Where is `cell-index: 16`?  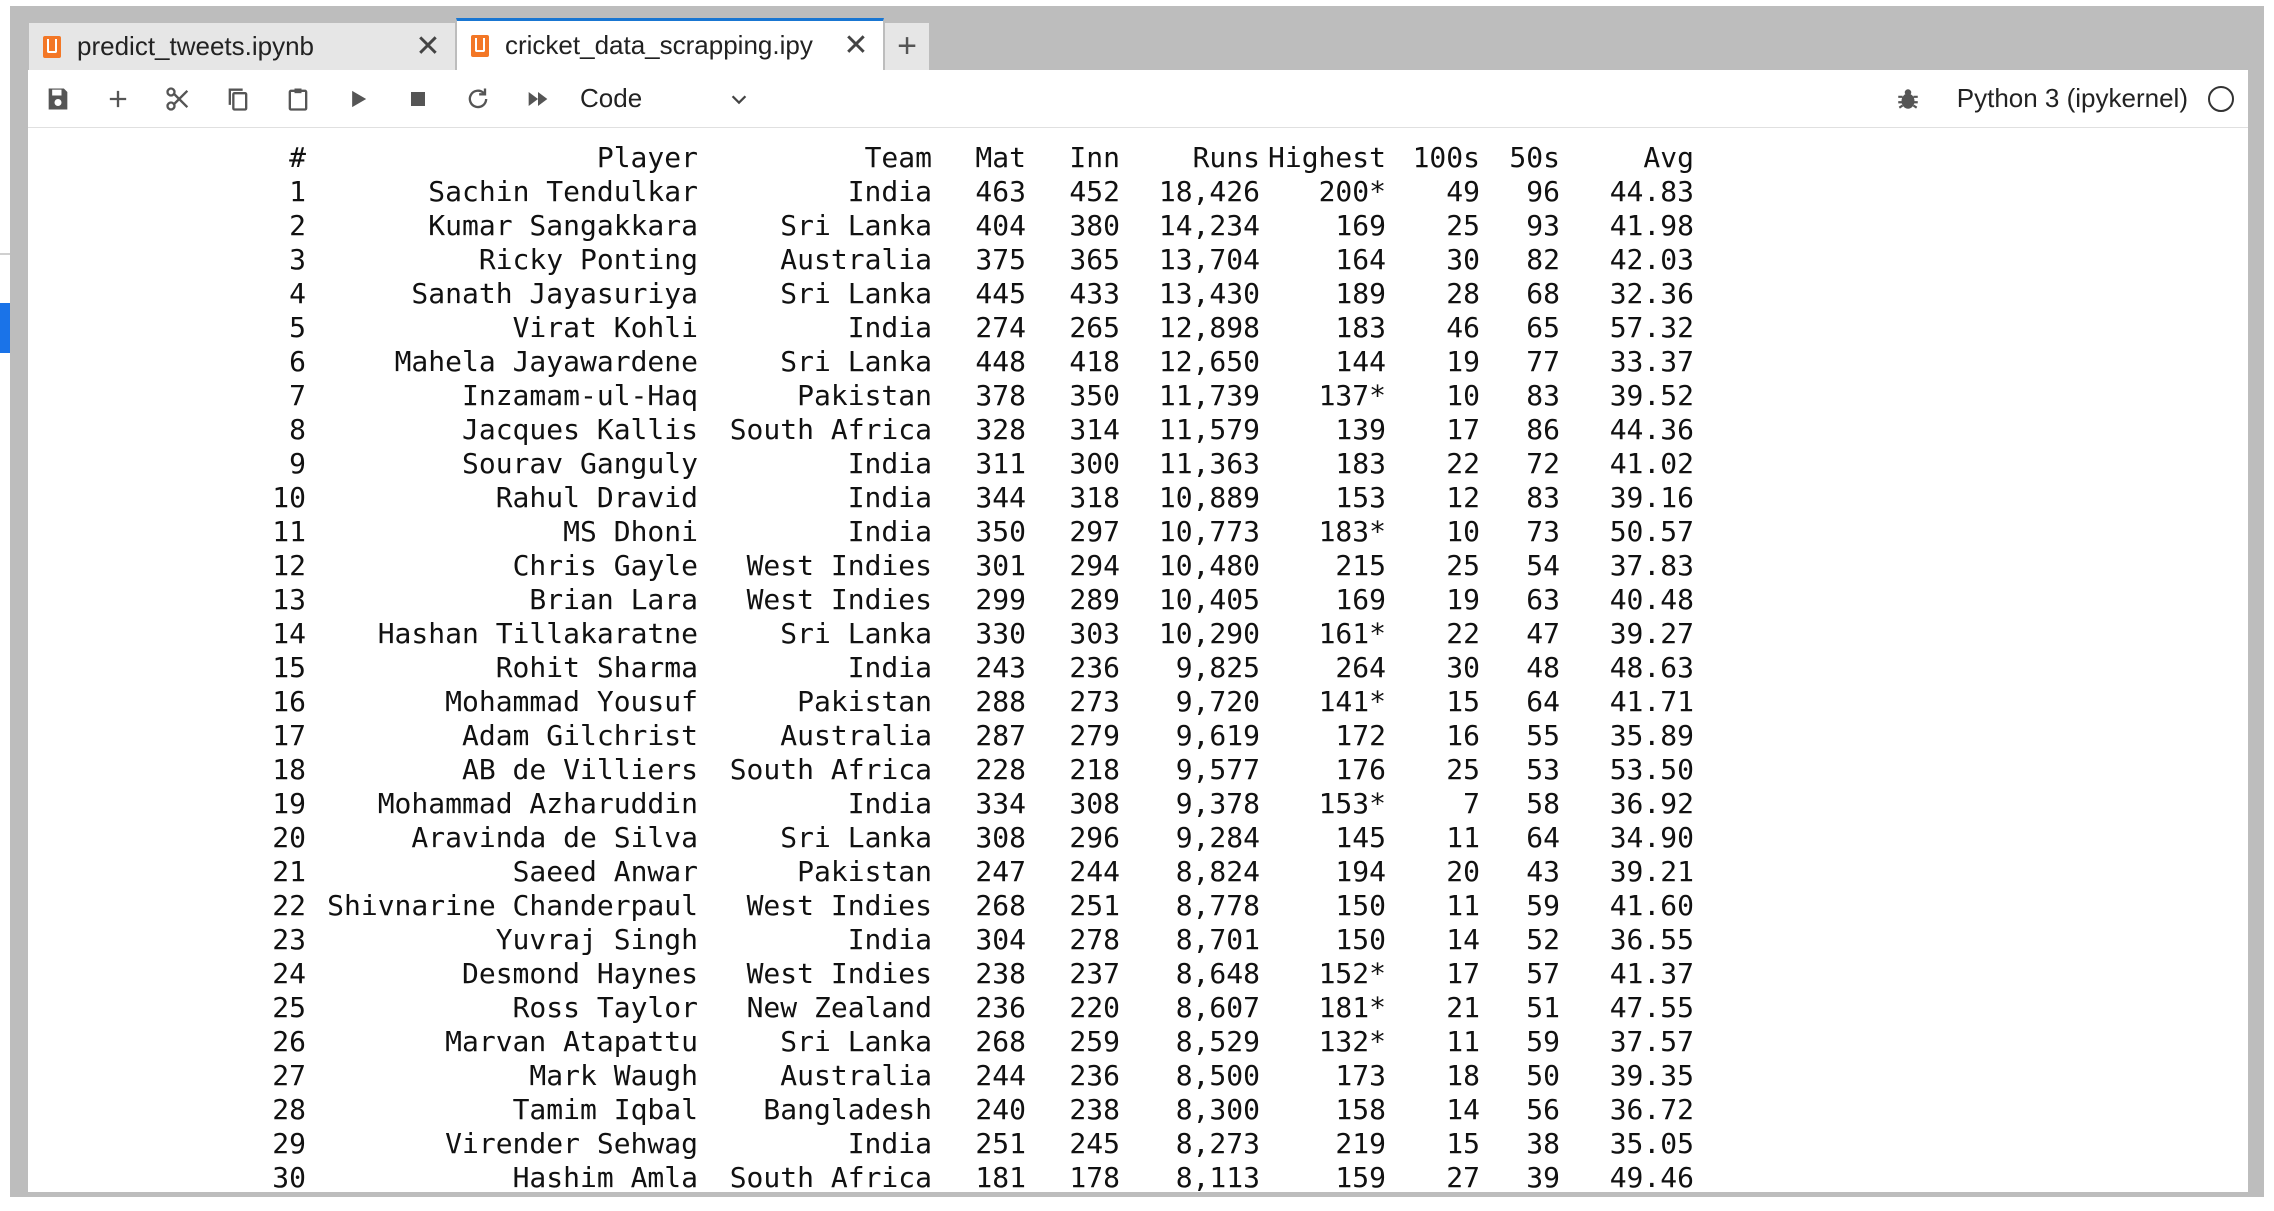 cell-index: 16 is located at coordinates (289, 701).